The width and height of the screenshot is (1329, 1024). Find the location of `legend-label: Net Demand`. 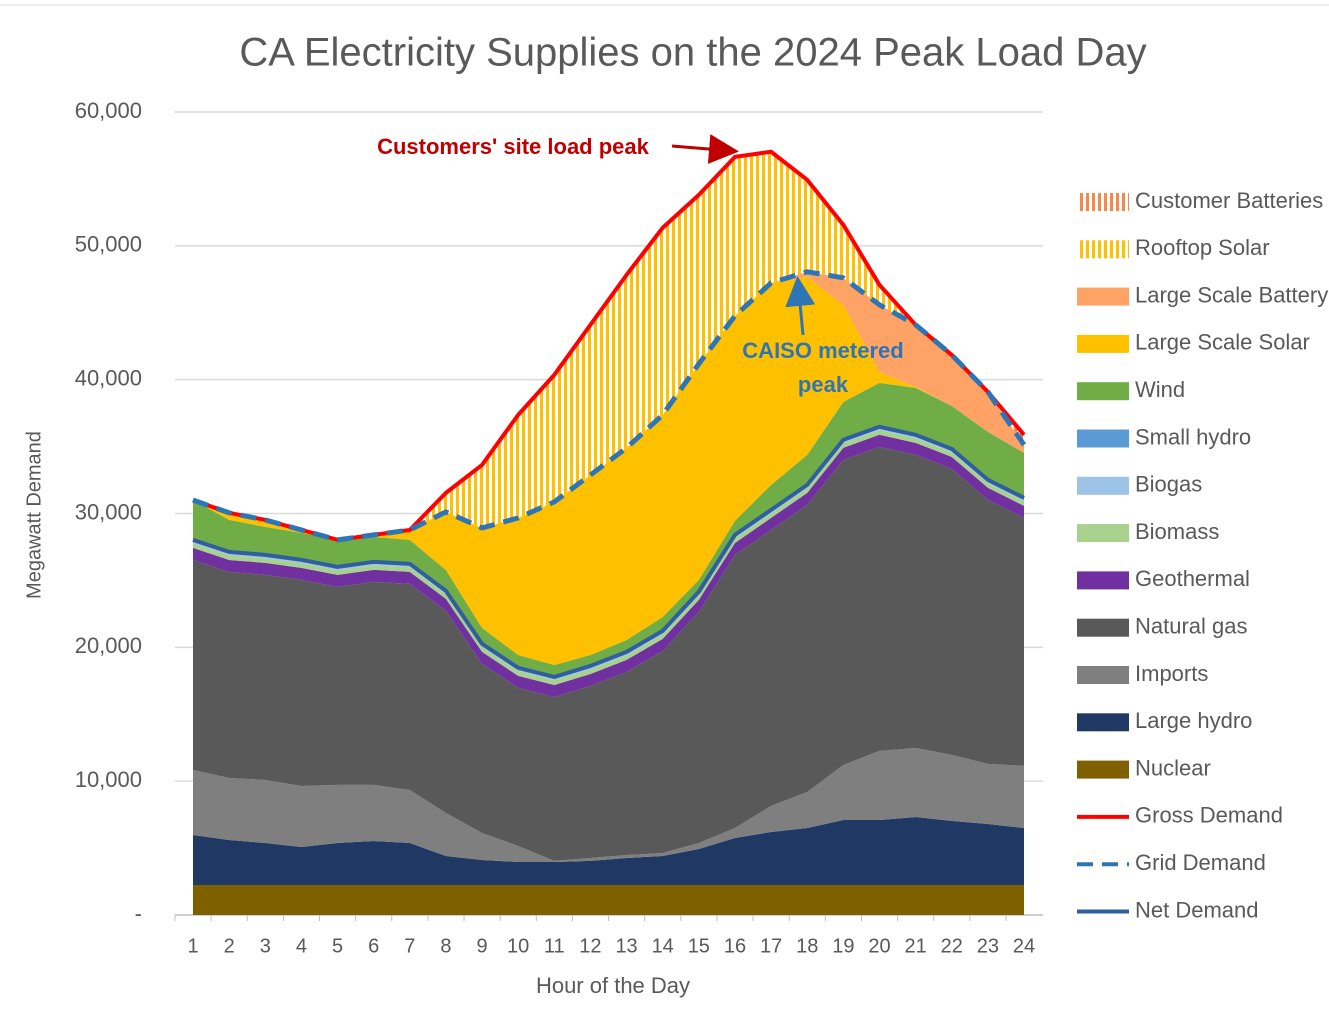

legend-label: Net Demand is located at coordinates (1197, 909).